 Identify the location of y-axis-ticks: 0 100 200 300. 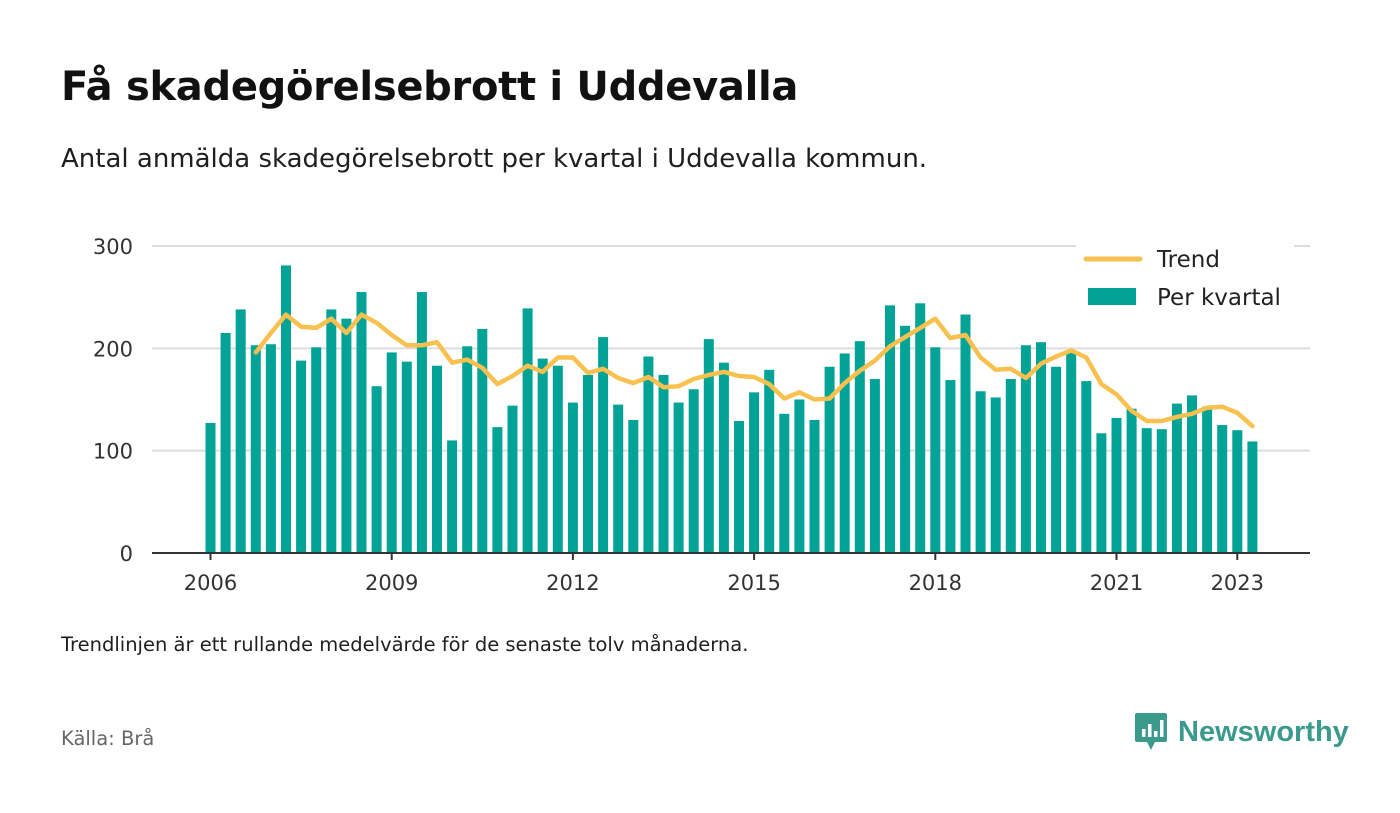
(113, 400).